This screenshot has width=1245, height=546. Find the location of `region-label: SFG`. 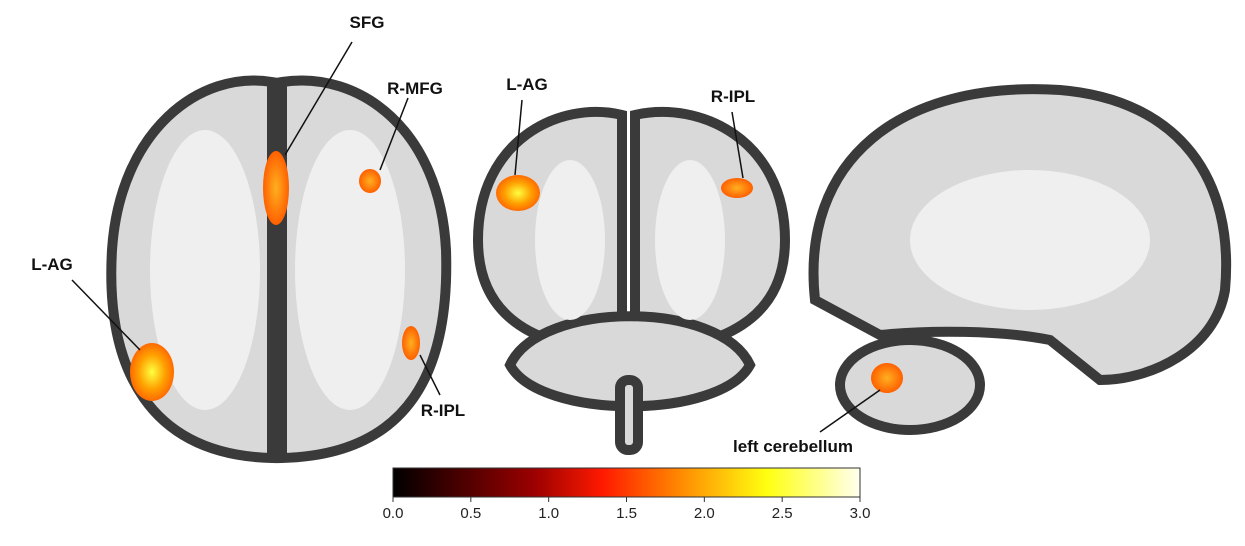

region-label: SFG is located at coordinates (367, 22).